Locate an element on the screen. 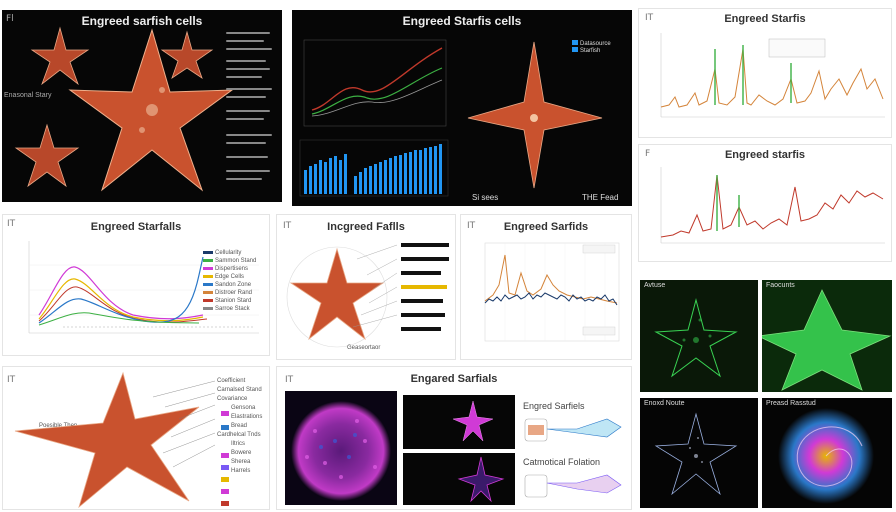  label-5: Elastrations is located at coordinates (247, 417).